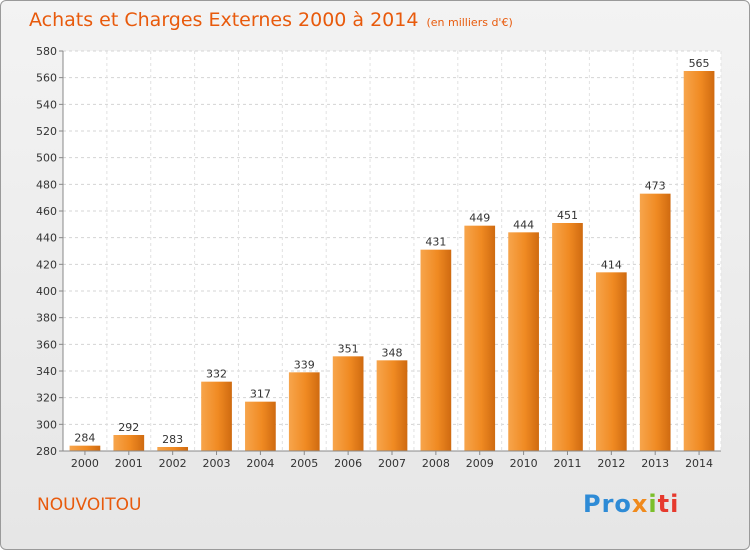 The image size is (750, 550). Describe the element at coordinates (46, 78) in the screenshot. I see `y-tick-label: 560` at that location.